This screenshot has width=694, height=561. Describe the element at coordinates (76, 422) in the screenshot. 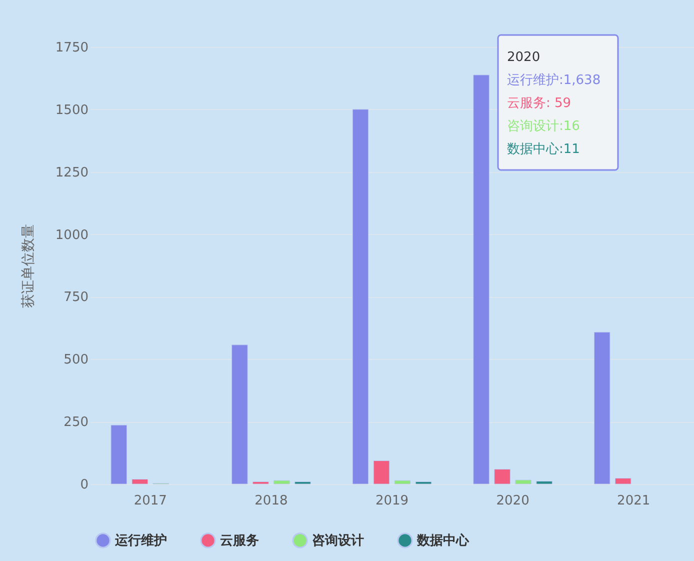

I see `y-tick-label: 250` at that location.